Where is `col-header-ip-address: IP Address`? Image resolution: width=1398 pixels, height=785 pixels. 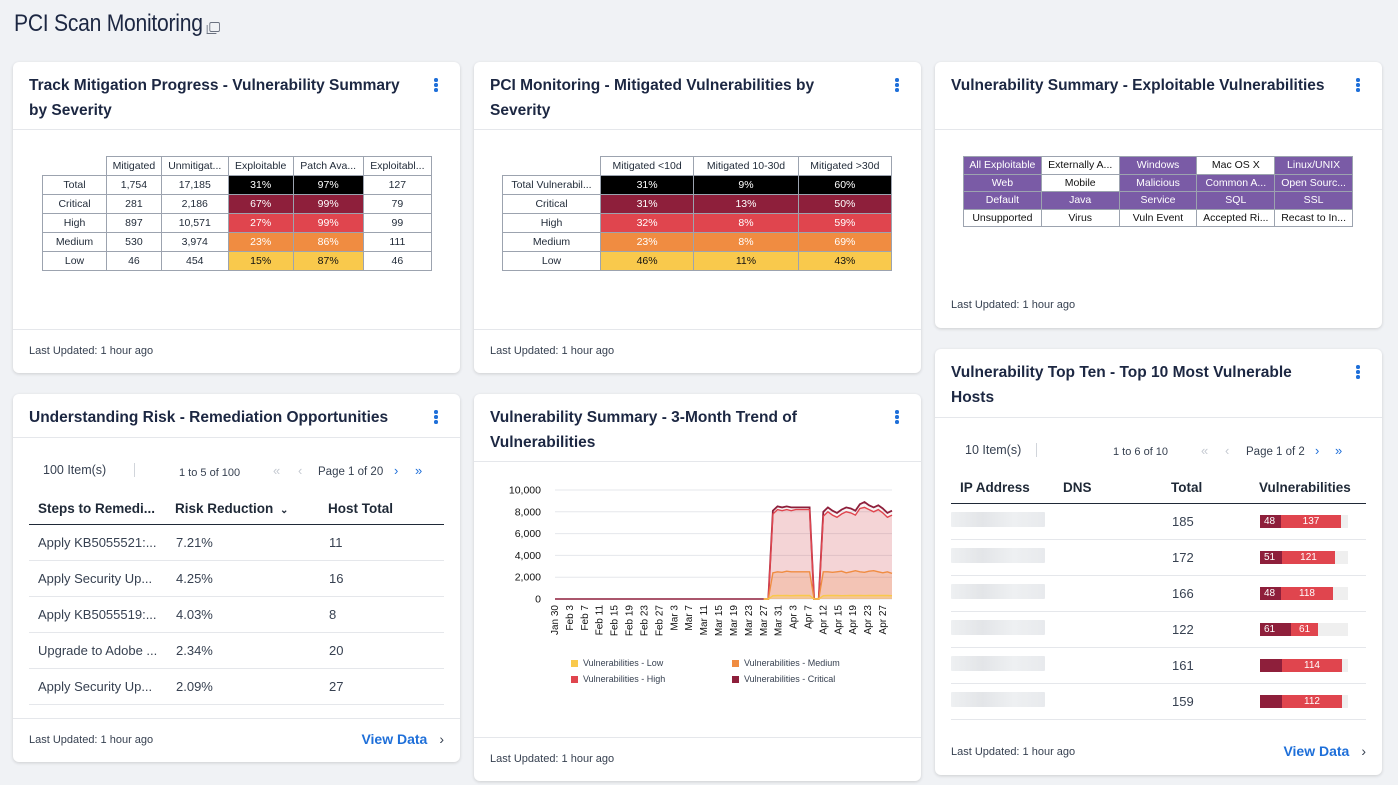 col-header-ip-address: IP Address is located at coordinates (1007, 488).